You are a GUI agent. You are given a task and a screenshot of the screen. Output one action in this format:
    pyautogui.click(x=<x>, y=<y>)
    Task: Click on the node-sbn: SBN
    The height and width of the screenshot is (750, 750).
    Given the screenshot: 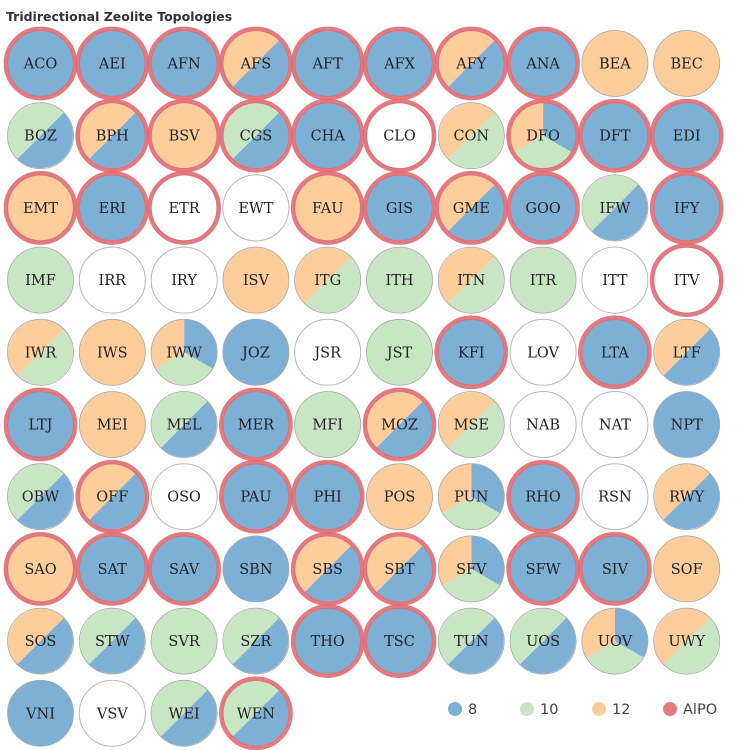 What is the action you would take?
    pyautogui.click(x=256, y=569)
    